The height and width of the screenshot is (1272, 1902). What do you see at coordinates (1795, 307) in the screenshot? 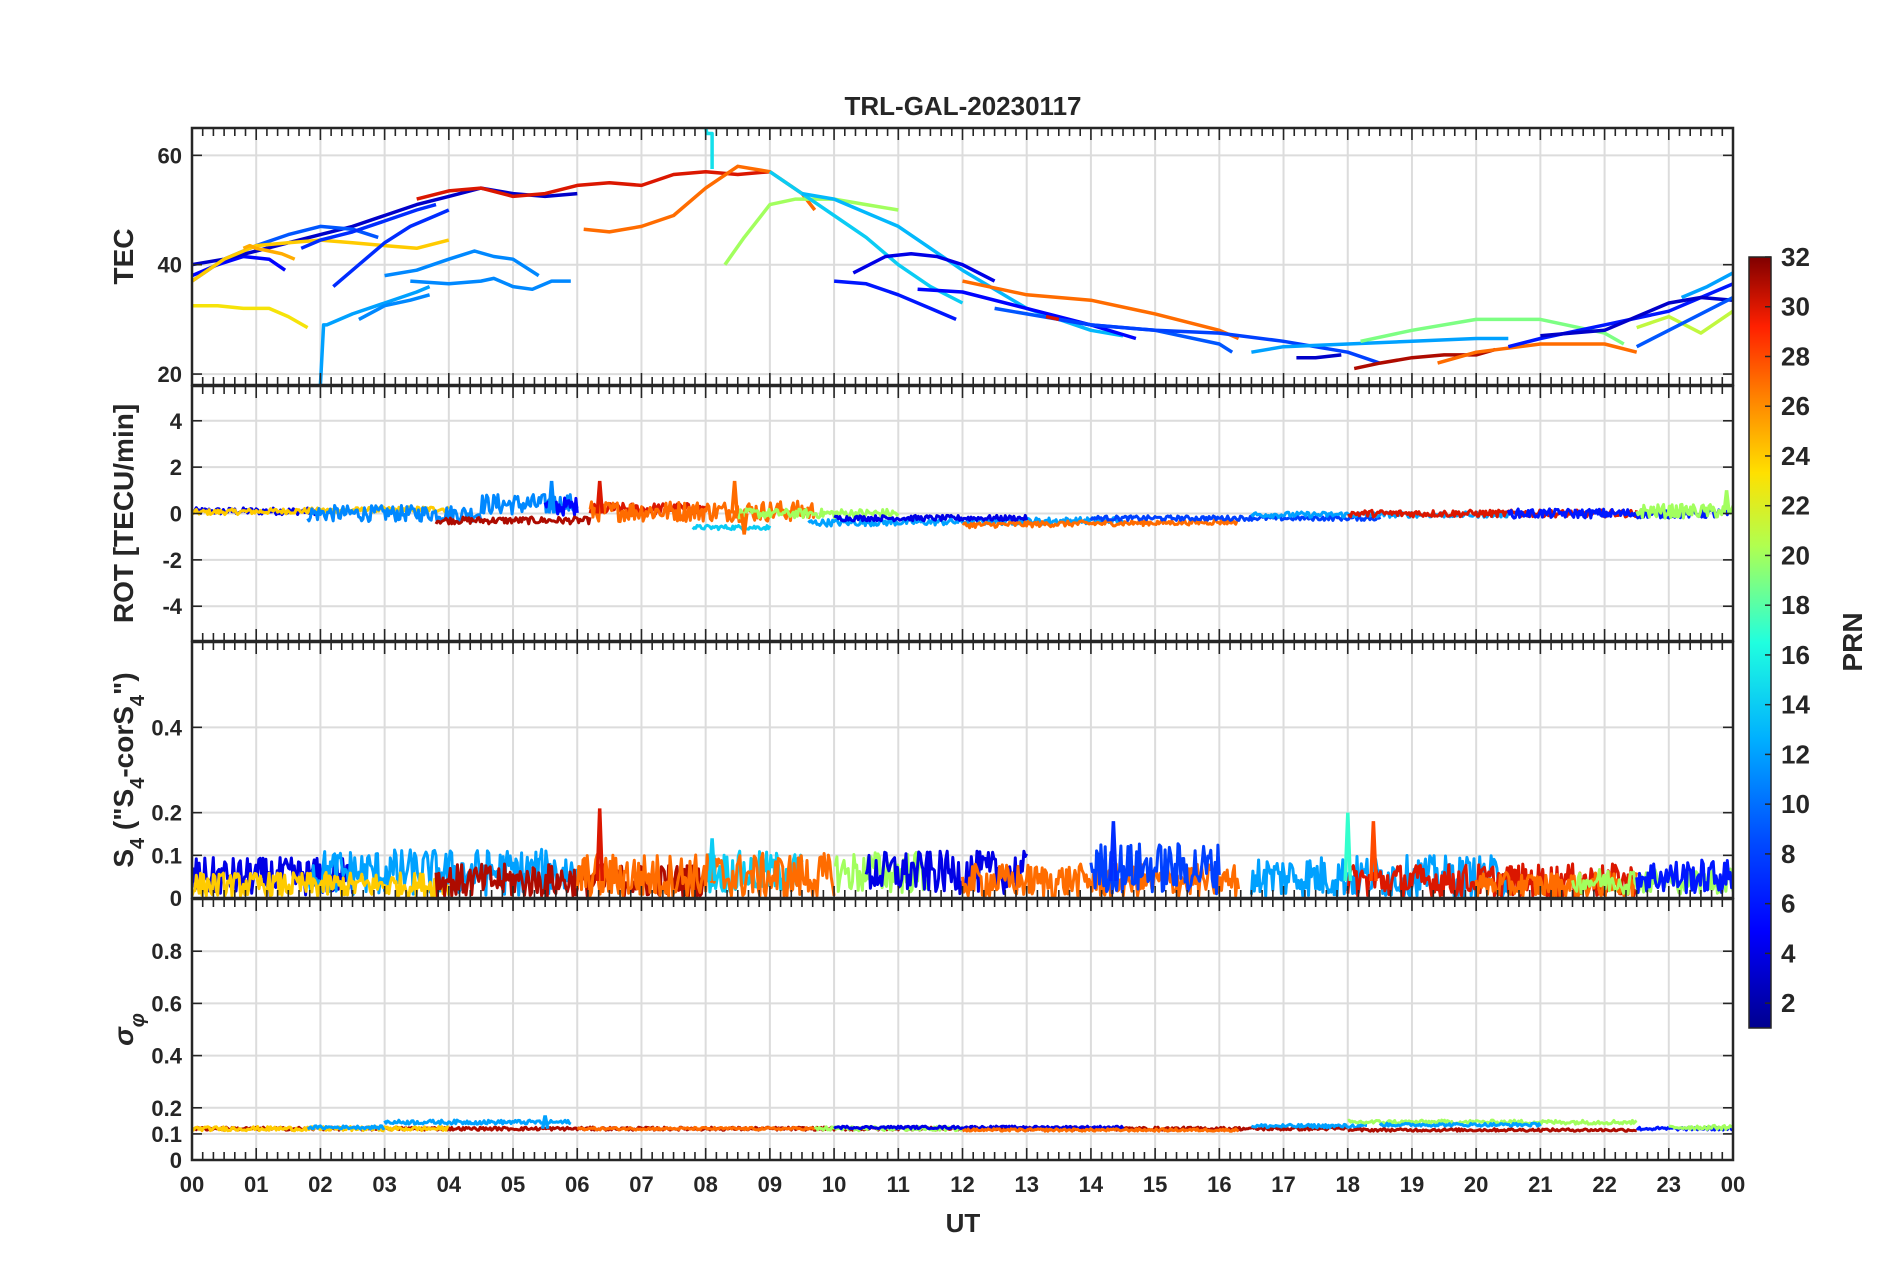
I see `colorbar-tick-label: 30` at bounding box center [1795, 307].